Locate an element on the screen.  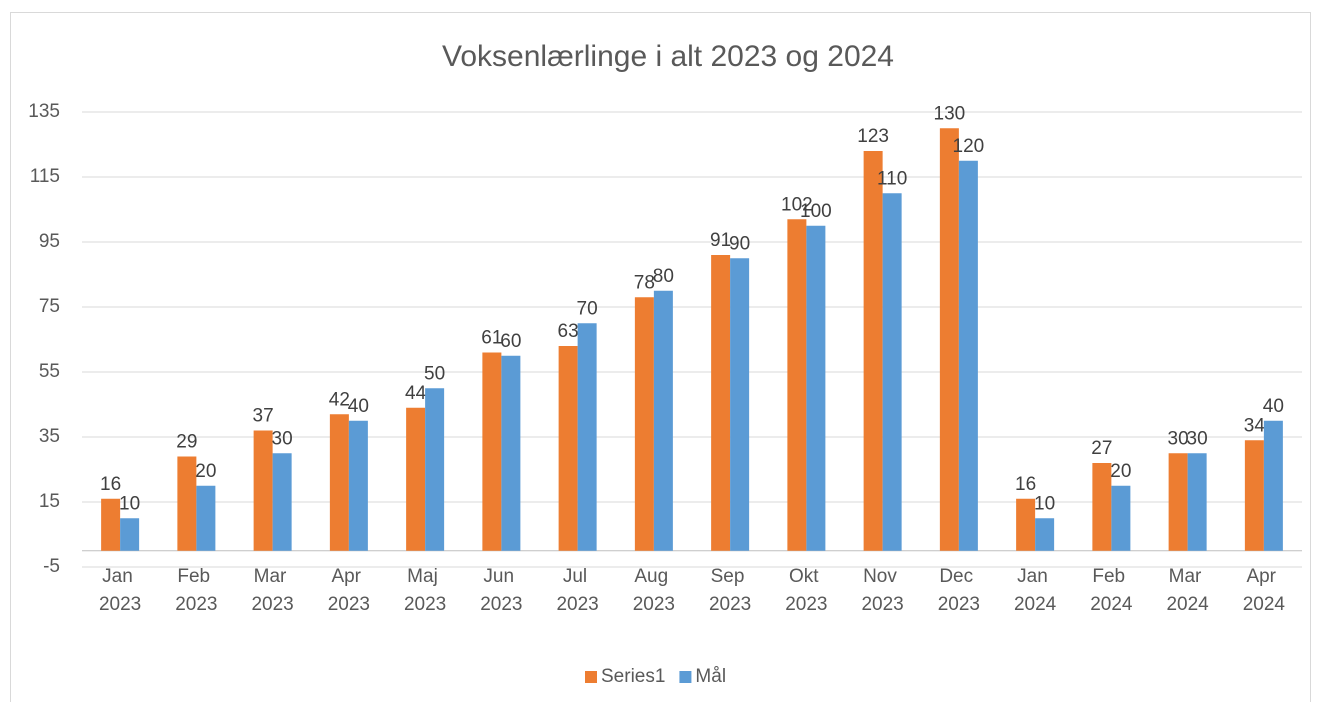
data-label: 61 is located at coordinates (491, 338).